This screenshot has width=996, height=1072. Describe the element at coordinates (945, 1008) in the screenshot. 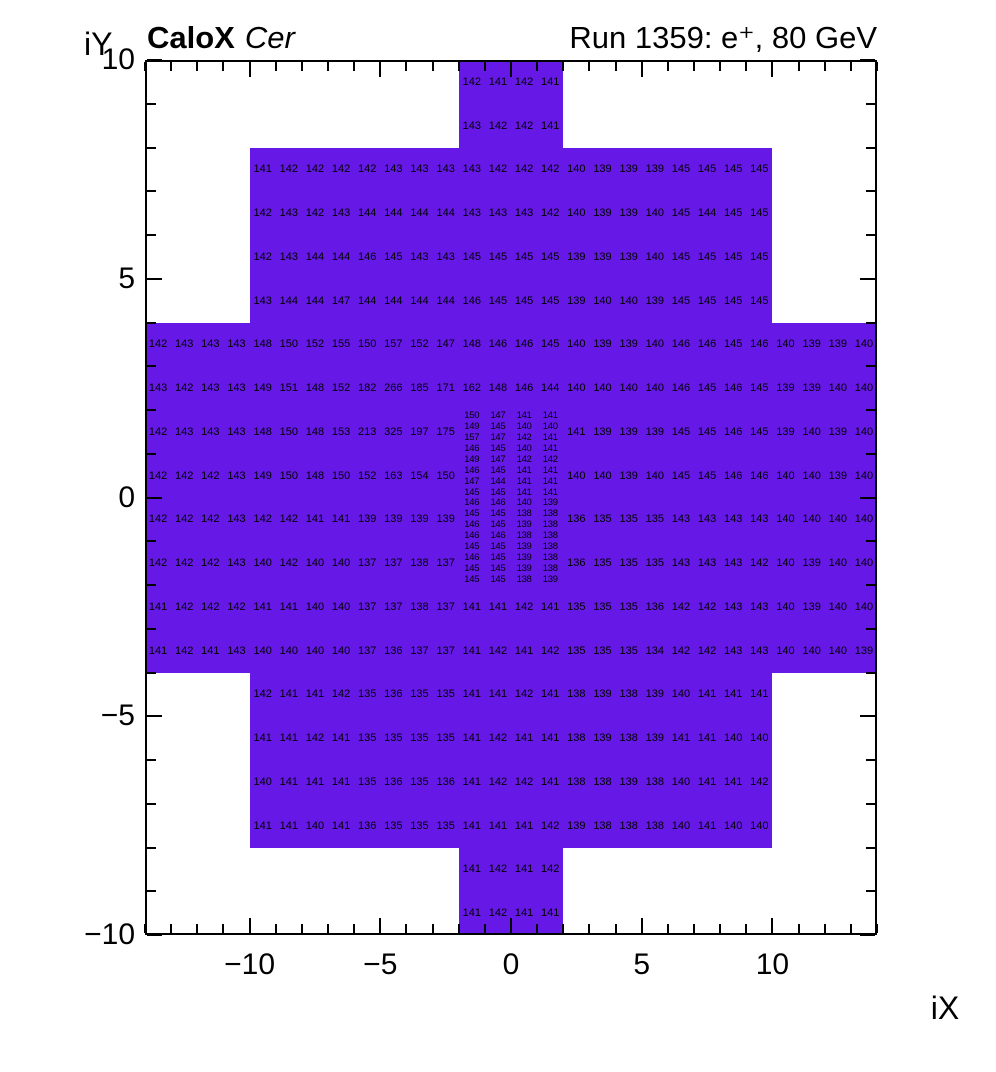

I see `x-axis-title: iX` at that location.